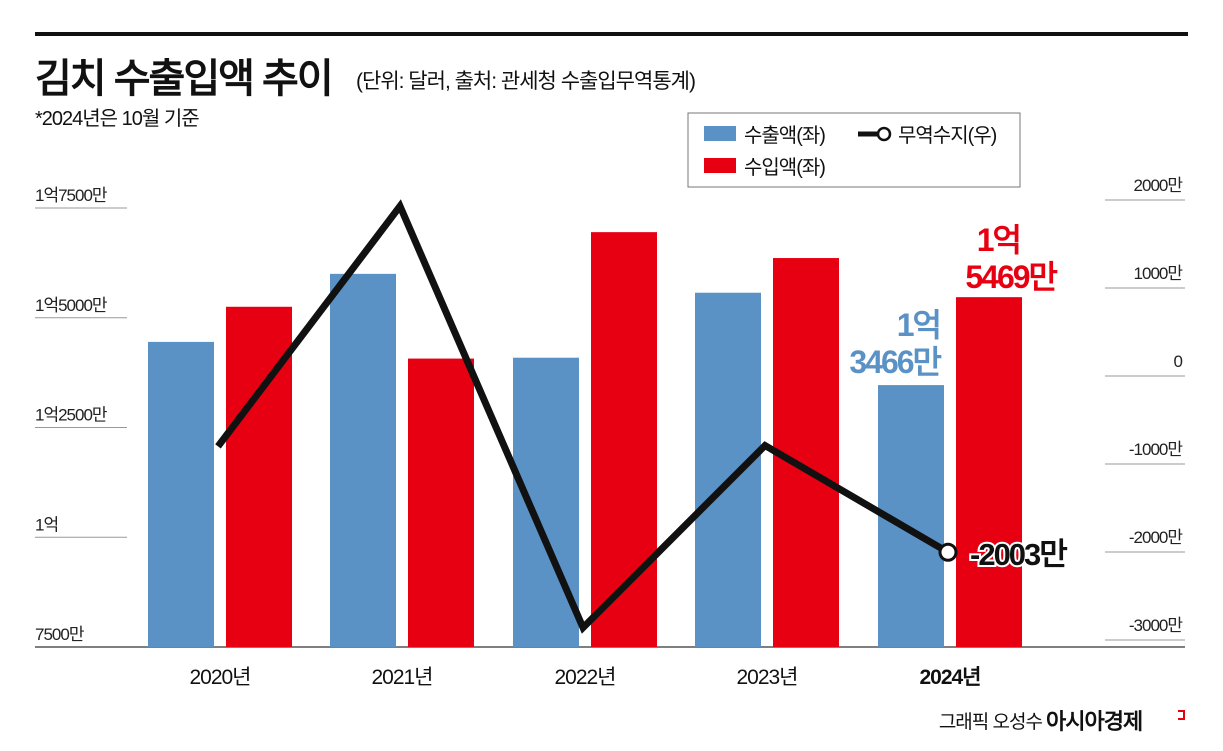  Describe the element at coordinates (60, 634) in the screenshot. I see `left-tick-label: 7500만` at that location.